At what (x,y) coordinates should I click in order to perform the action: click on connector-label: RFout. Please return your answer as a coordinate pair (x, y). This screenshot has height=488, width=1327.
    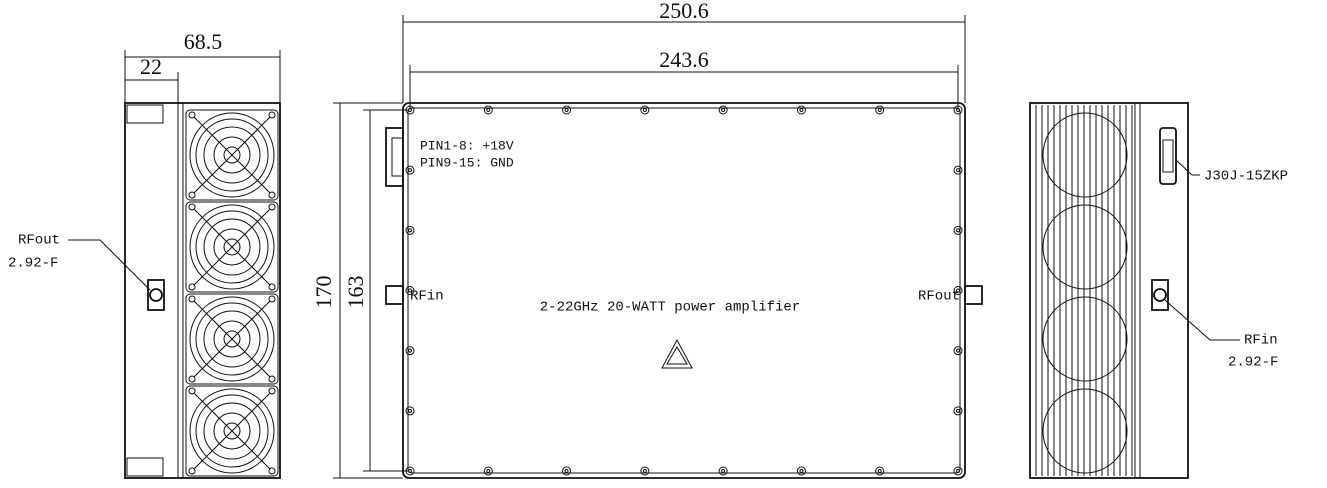
    Looking at the image, I should click on (39, 241).